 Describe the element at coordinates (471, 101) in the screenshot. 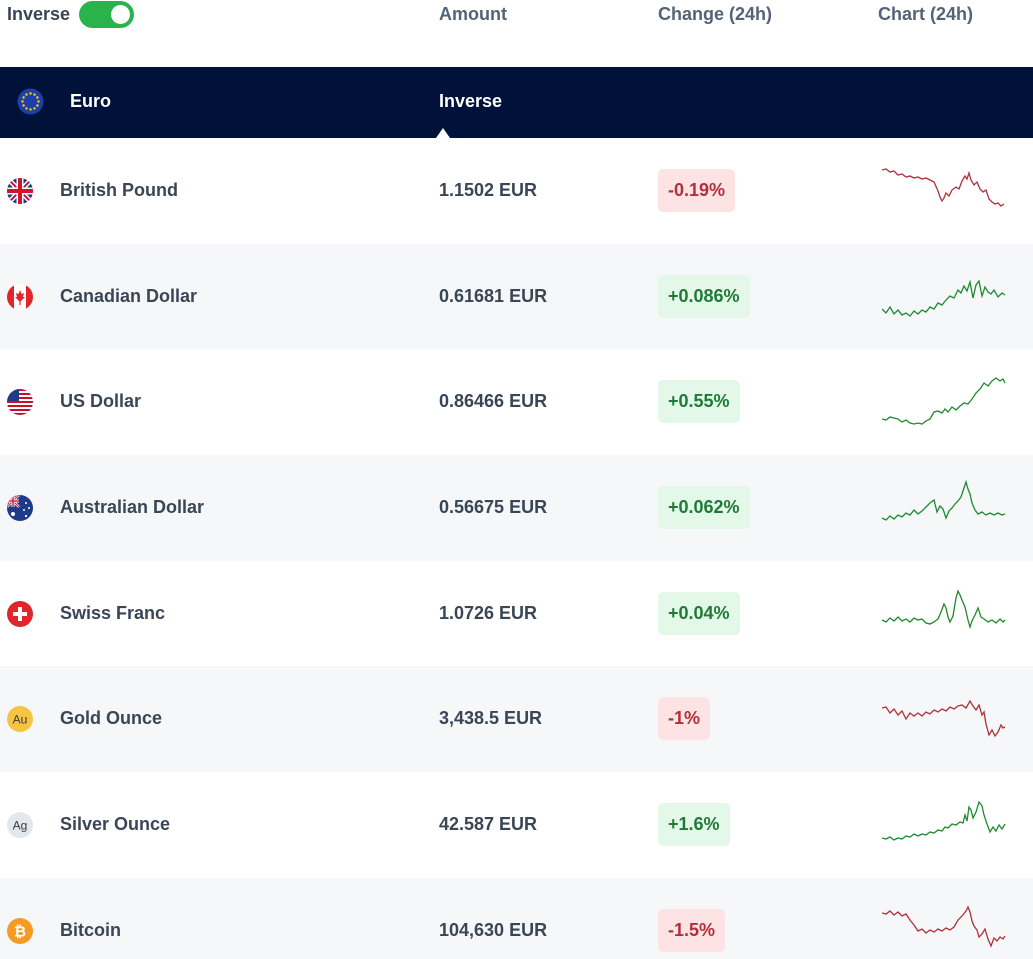

I see `base-mode-label: Inverse` at that location.